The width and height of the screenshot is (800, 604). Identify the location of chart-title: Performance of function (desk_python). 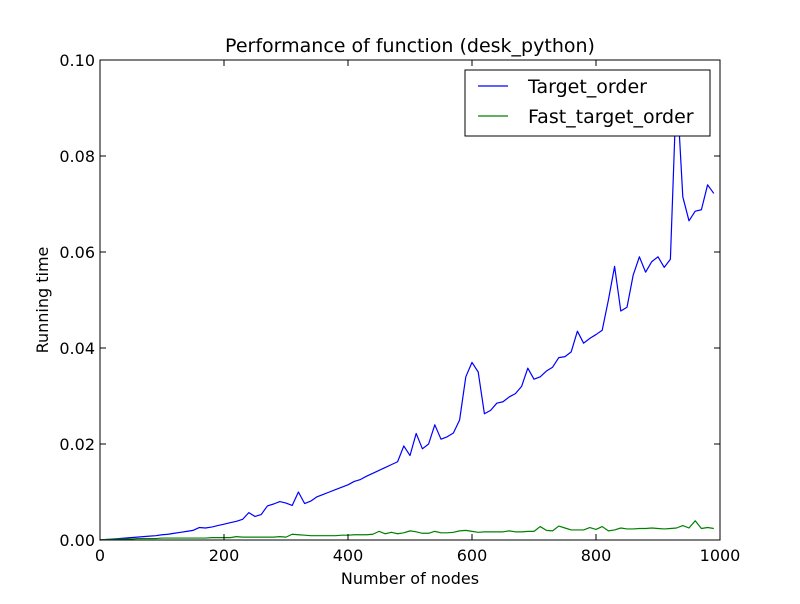
(410, 46).